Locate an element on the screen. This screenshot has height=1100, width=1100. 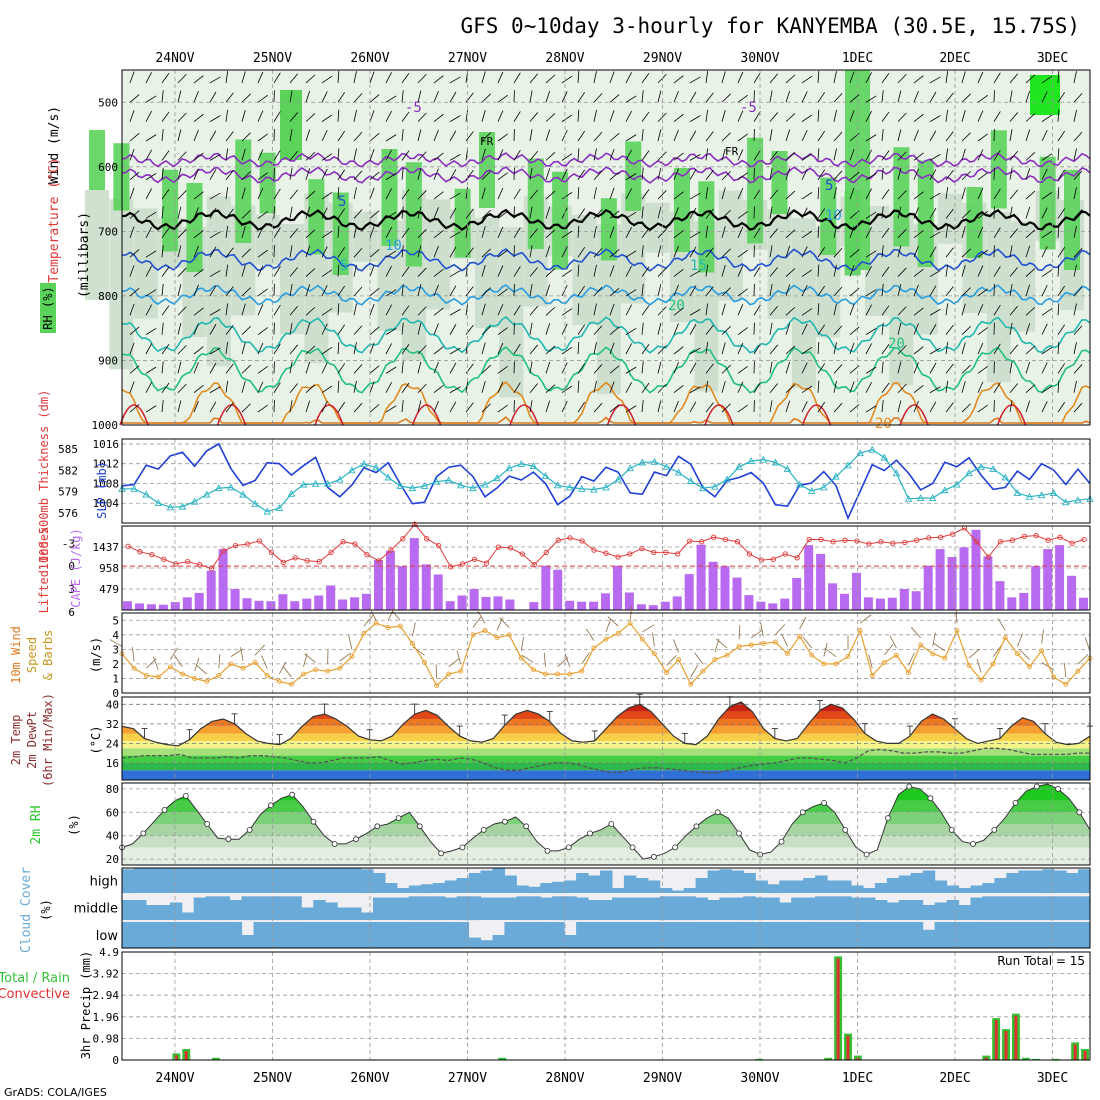
date-label-bottom: 24NOV is located at coordinates (174, 1078).